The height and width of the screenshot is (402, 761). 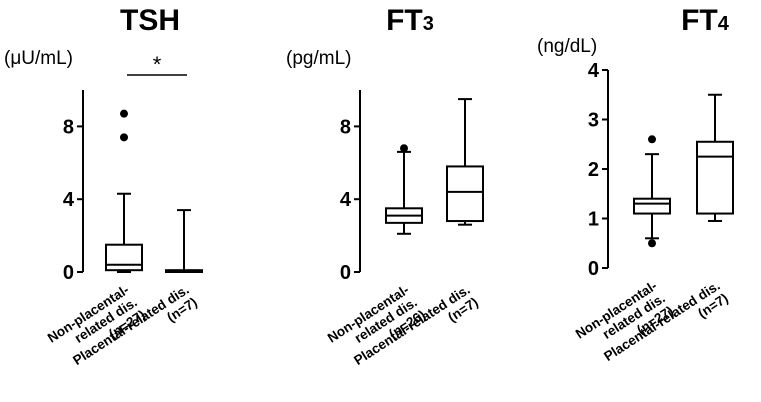 I want to click on y-tick-label: 3, so click(x=593, y=121).